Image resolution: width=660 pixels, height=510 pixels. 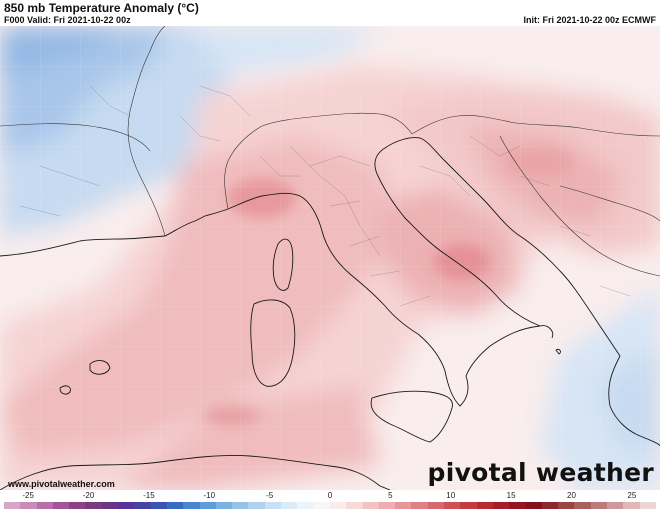 I want to click on colorbar-tick-label: 15, so click(x=511, y=495).